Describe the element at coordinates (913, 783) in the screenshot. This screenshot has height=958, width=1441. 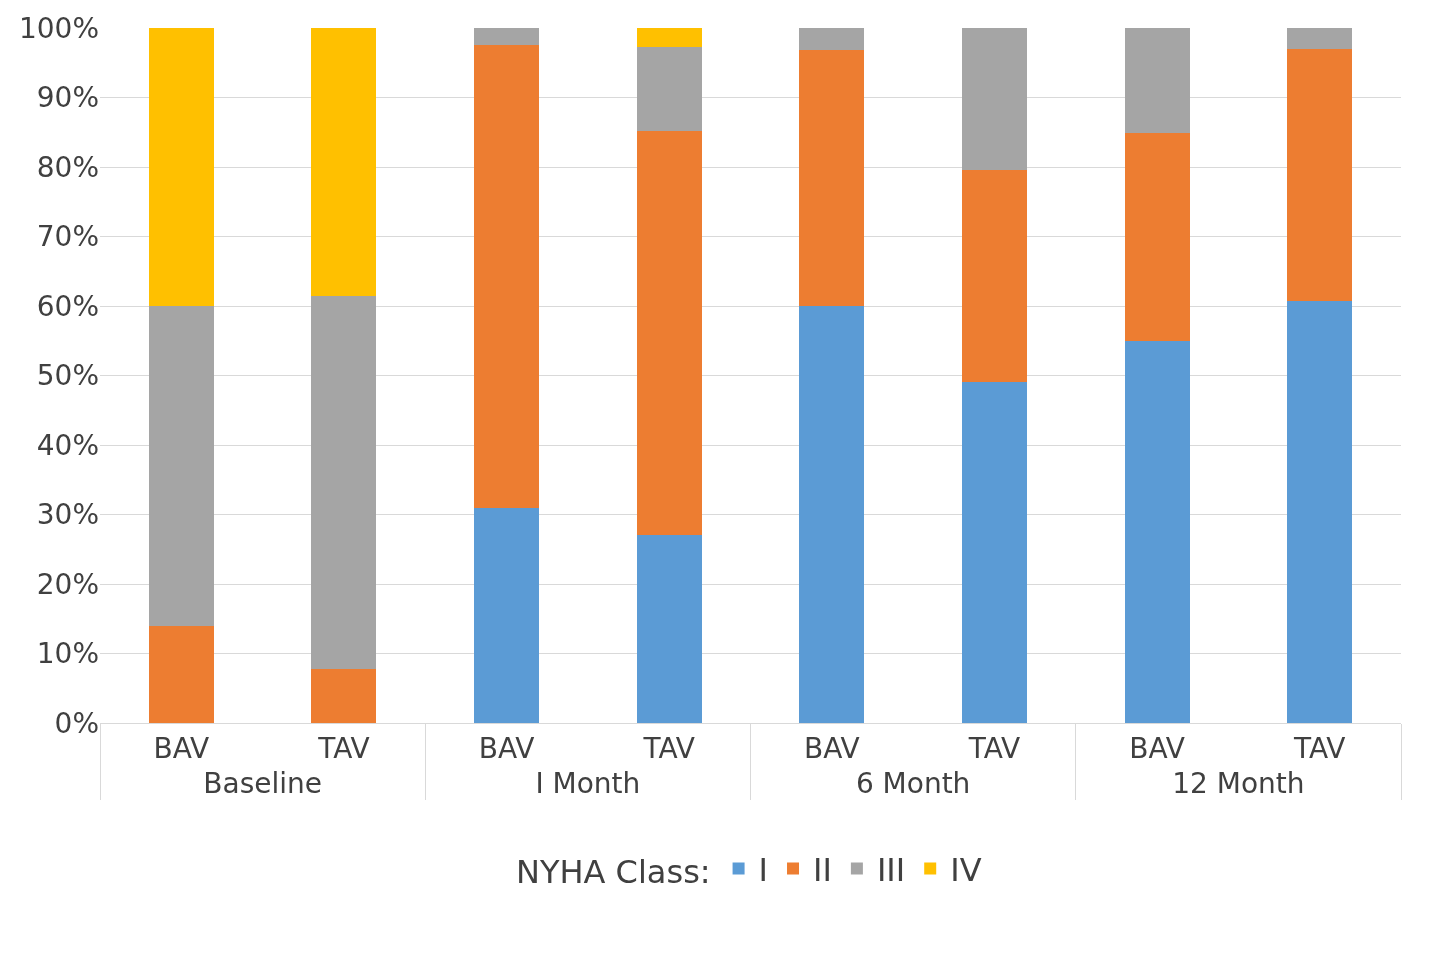
I see `text: 6 Month` at that location.